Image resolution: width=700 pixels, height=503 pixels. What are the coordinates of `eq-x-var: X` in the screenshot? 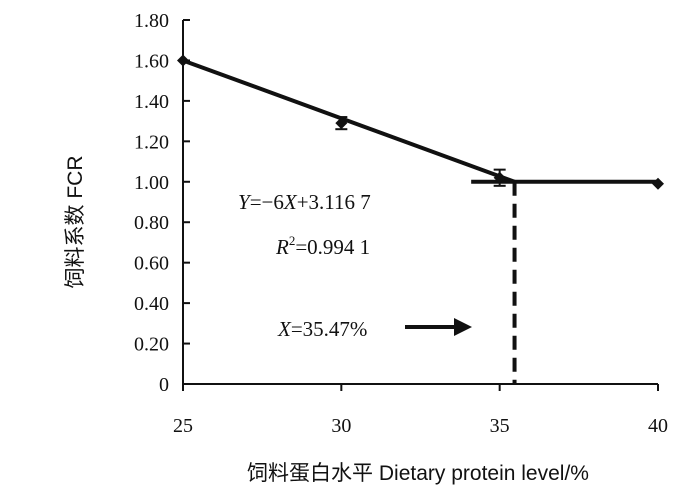 It's located at (290, 202).